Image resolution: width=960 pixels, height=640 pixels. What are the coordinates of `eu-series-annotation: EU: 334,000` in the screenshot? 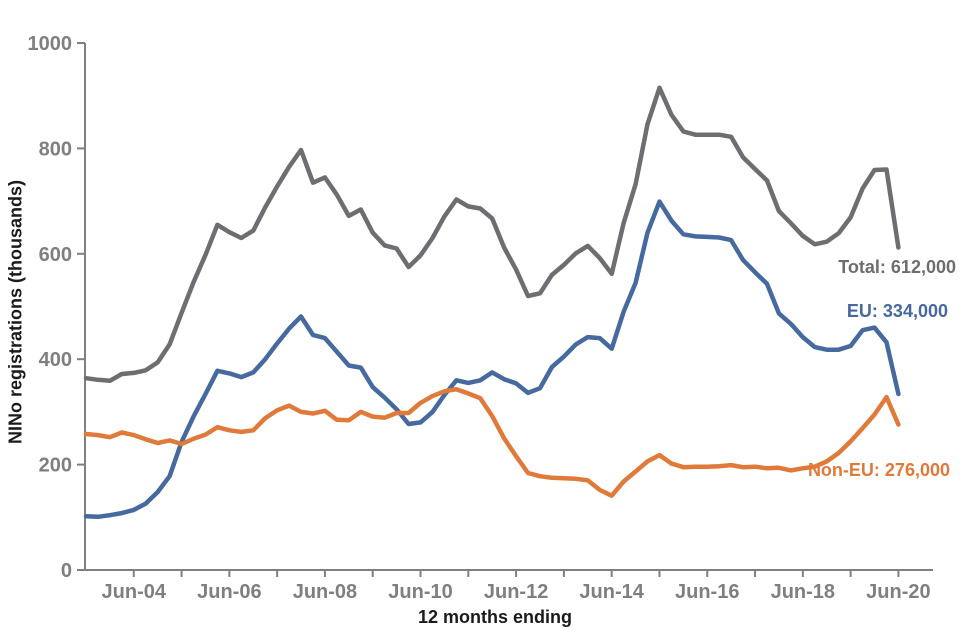 It's located at (897, 311).